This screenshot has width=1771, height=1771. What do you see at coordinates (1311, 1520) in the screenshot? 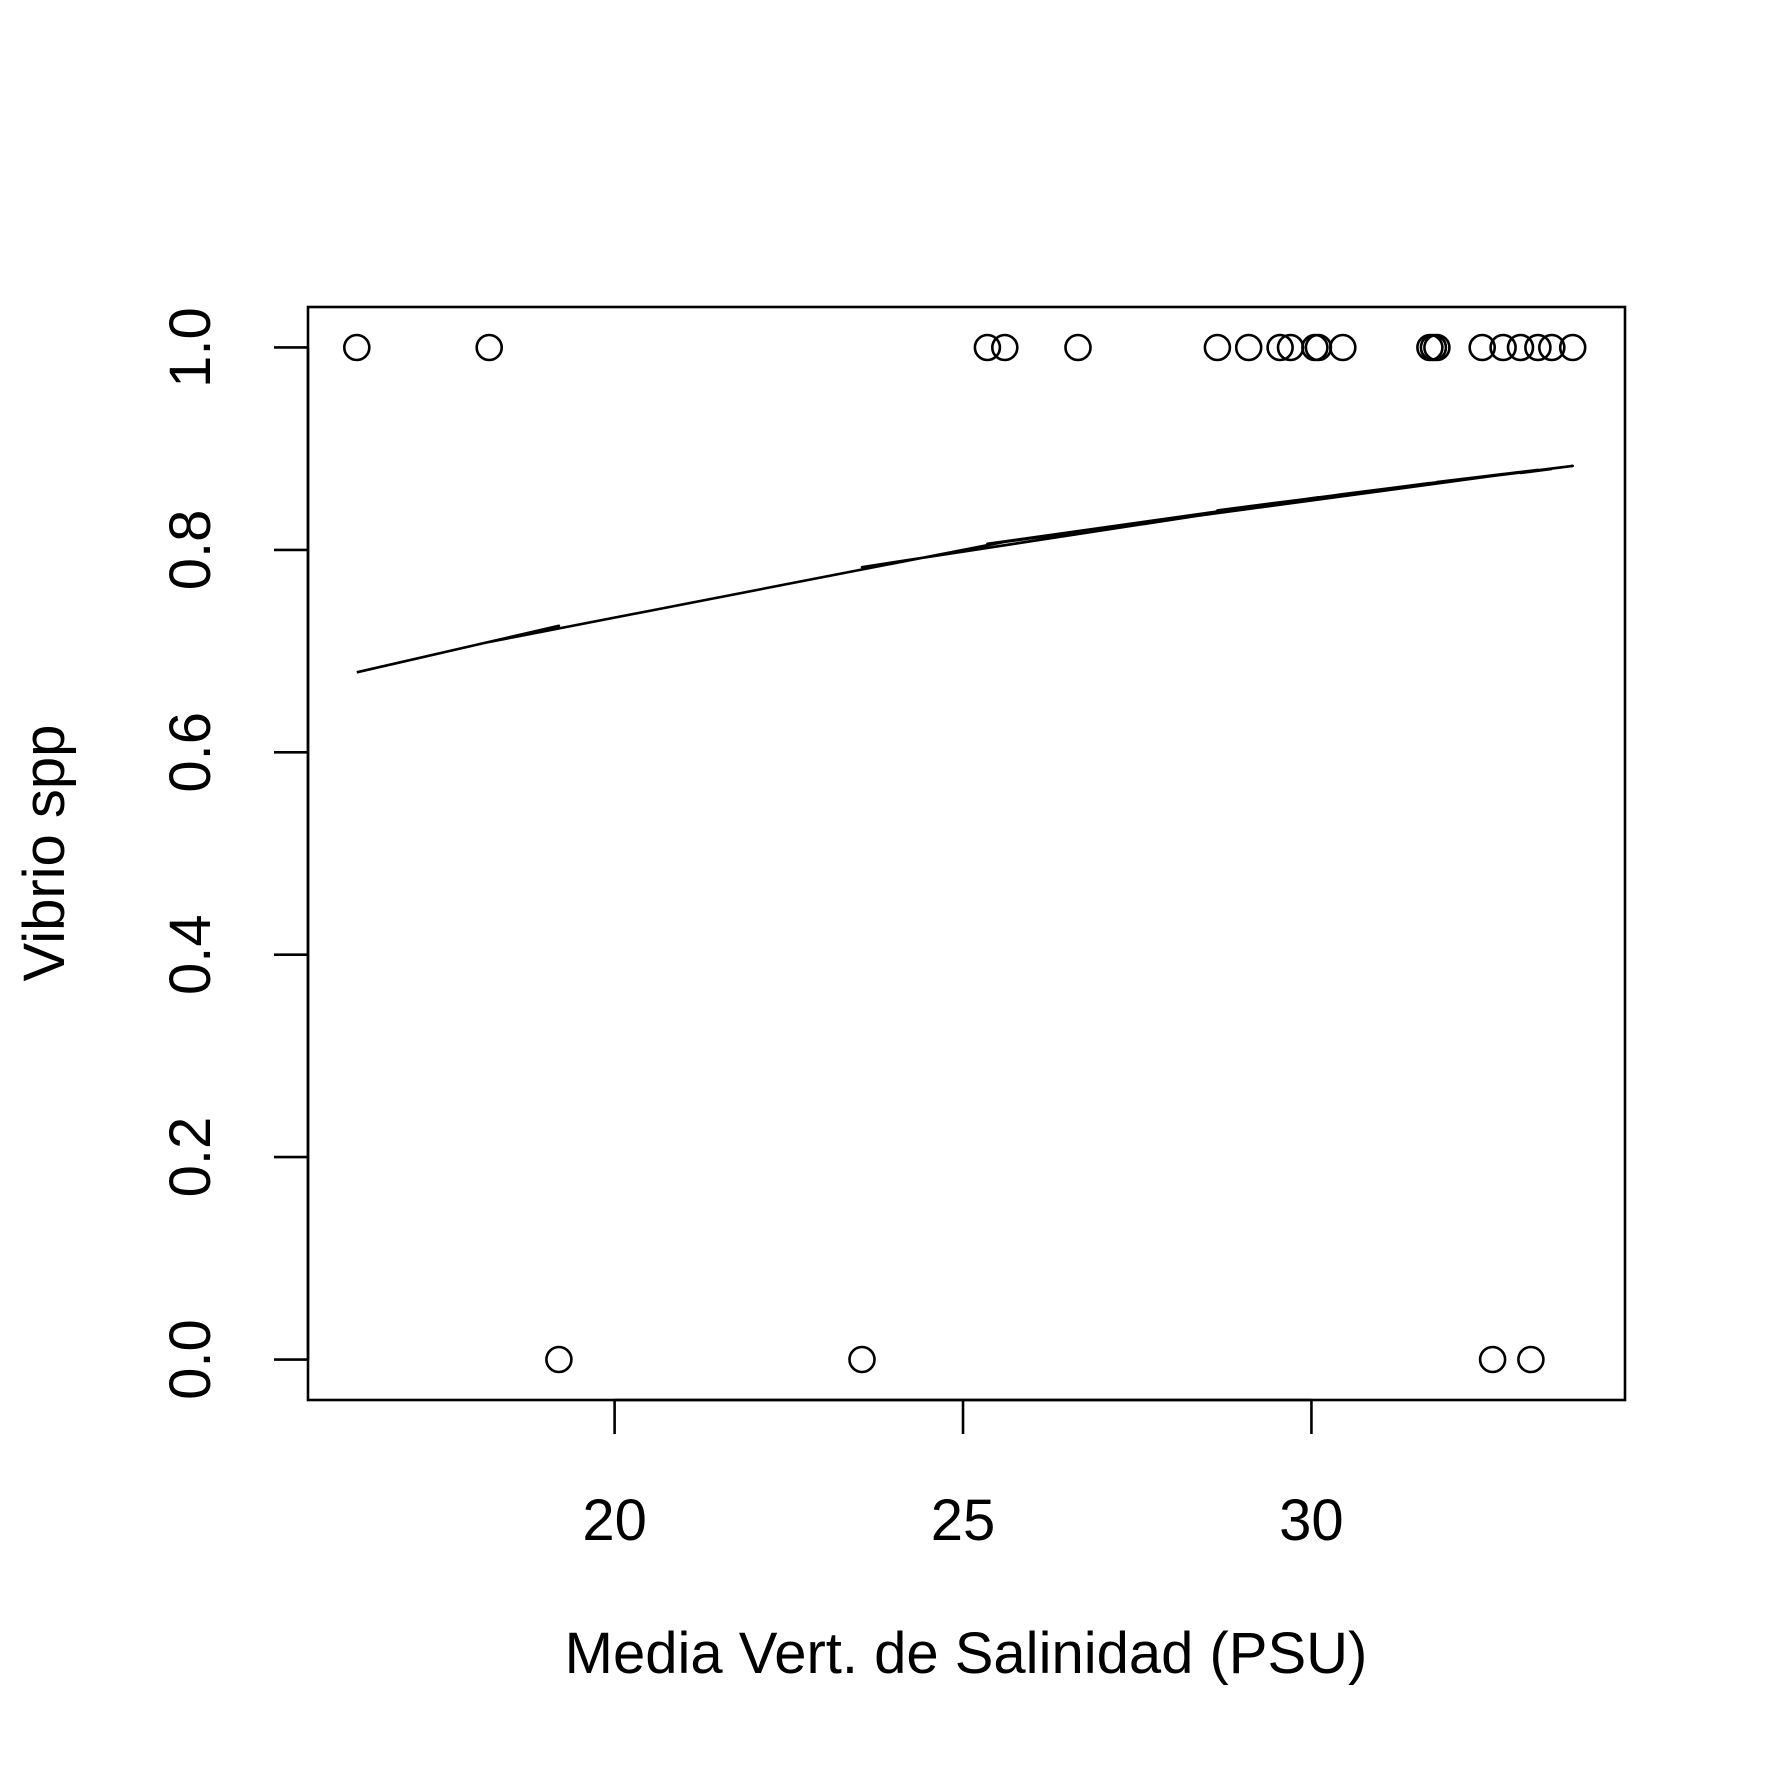
I see `x-tick-label: 30` at bounding box center [1311, 1520].